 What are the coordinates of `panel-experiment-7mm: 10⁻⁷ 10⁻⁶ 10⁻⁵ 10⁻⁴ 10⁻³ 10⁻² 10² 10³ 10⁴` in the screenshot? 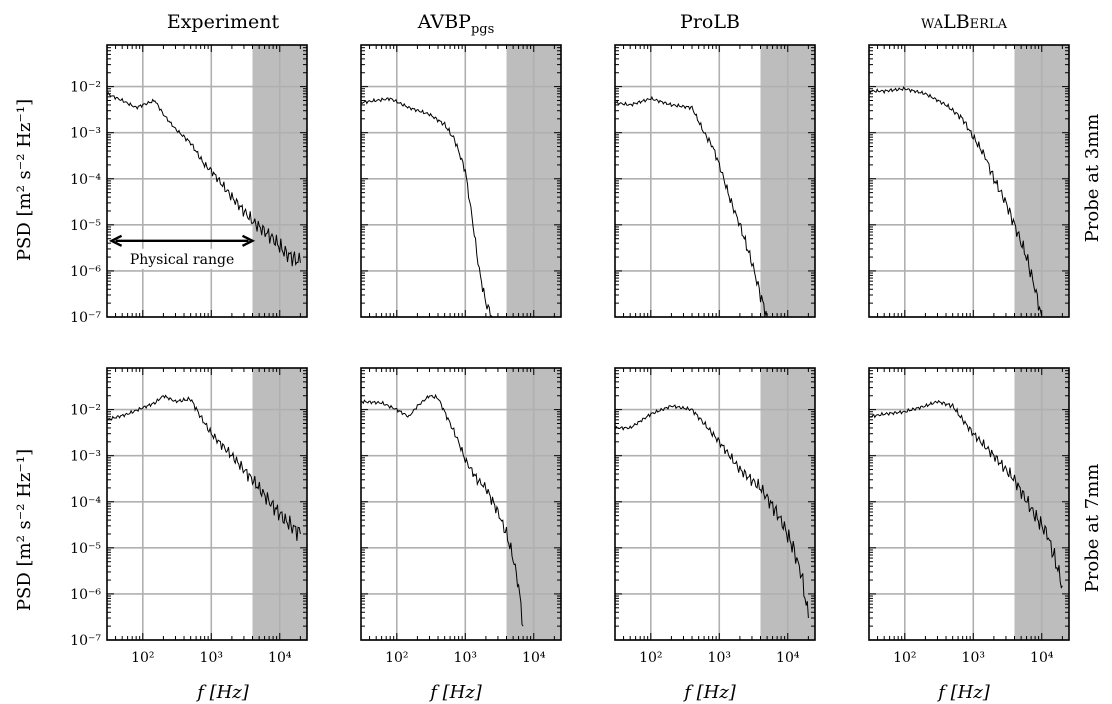 It's located at (189, 516).